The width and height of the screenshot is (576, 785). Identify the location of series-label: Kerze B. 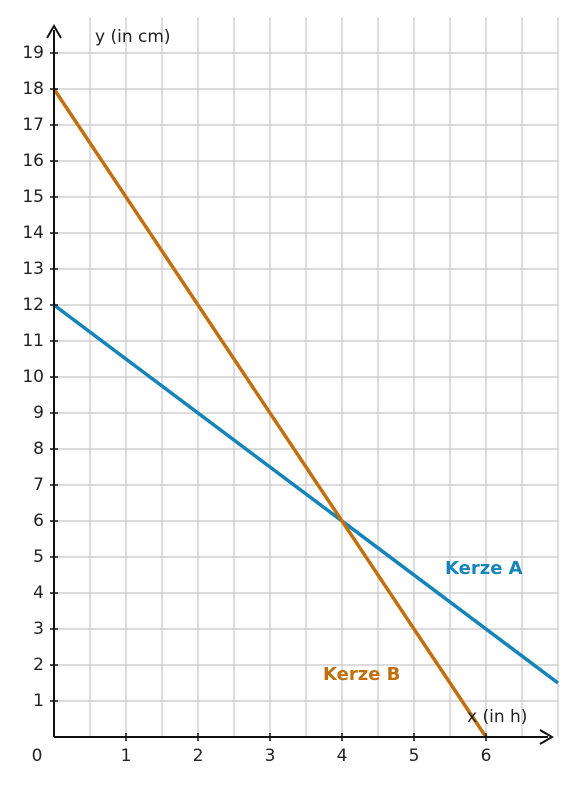
(361, 674).